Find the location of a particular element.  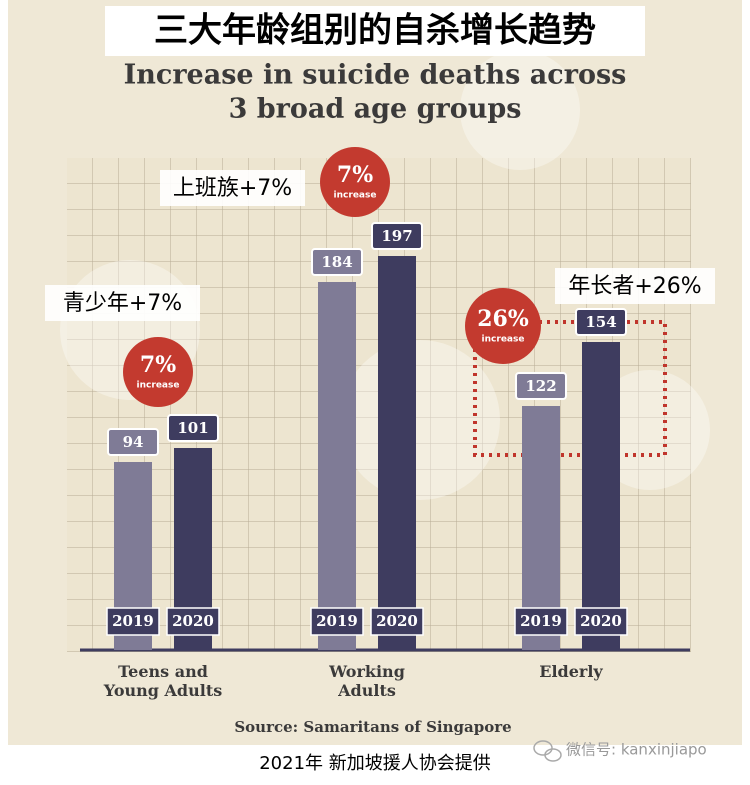

category-wrap: Teens and Young Adults is located at coordinates (163, 681).